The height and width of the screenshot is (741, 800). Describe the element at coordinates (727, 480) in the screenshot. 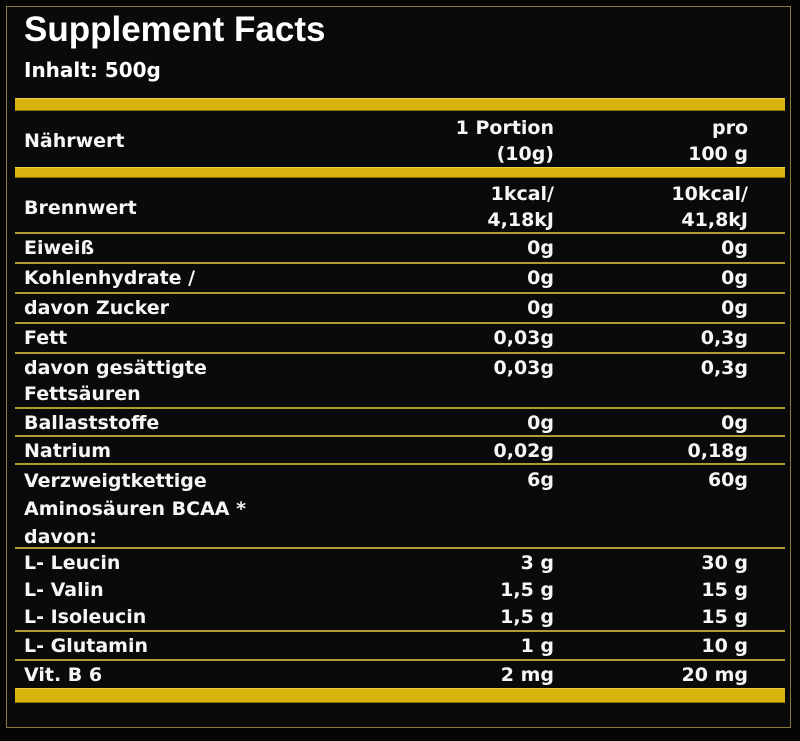

I see `row-value-per100g: 60g` at that location.